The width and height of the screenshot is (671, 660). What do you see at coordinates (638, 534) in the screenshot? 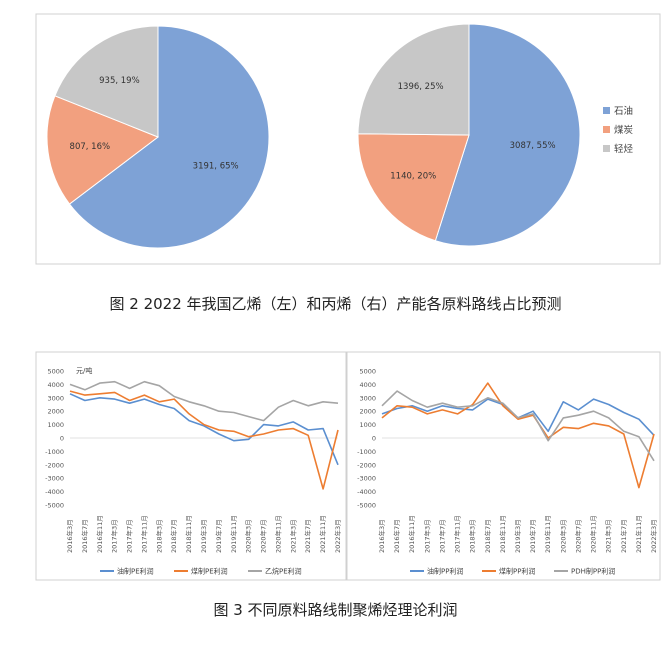
I see `line1-xtick-17: 2021年11月` at bounding box center [638, 534].